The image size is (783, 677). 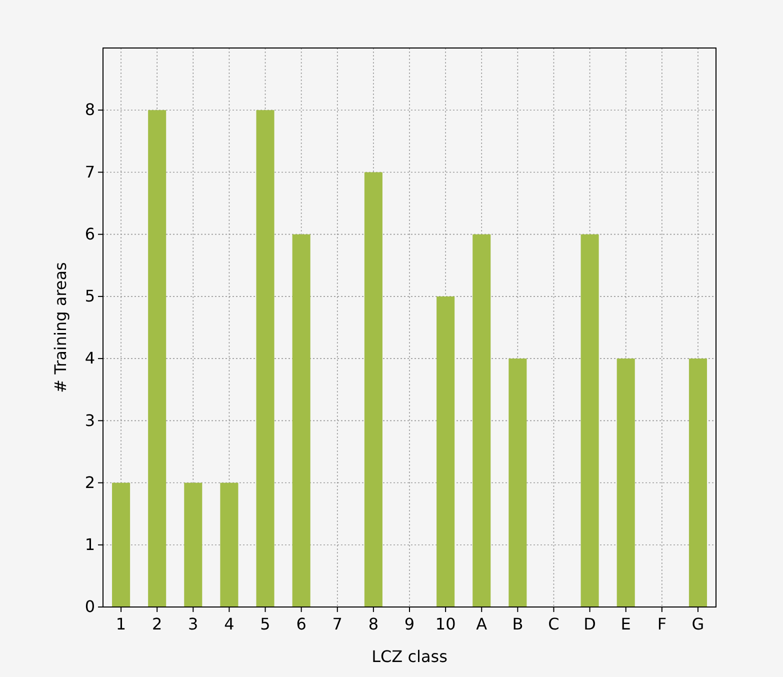 I want to click on y-tick-label: 2, so click(x=89, y=482).